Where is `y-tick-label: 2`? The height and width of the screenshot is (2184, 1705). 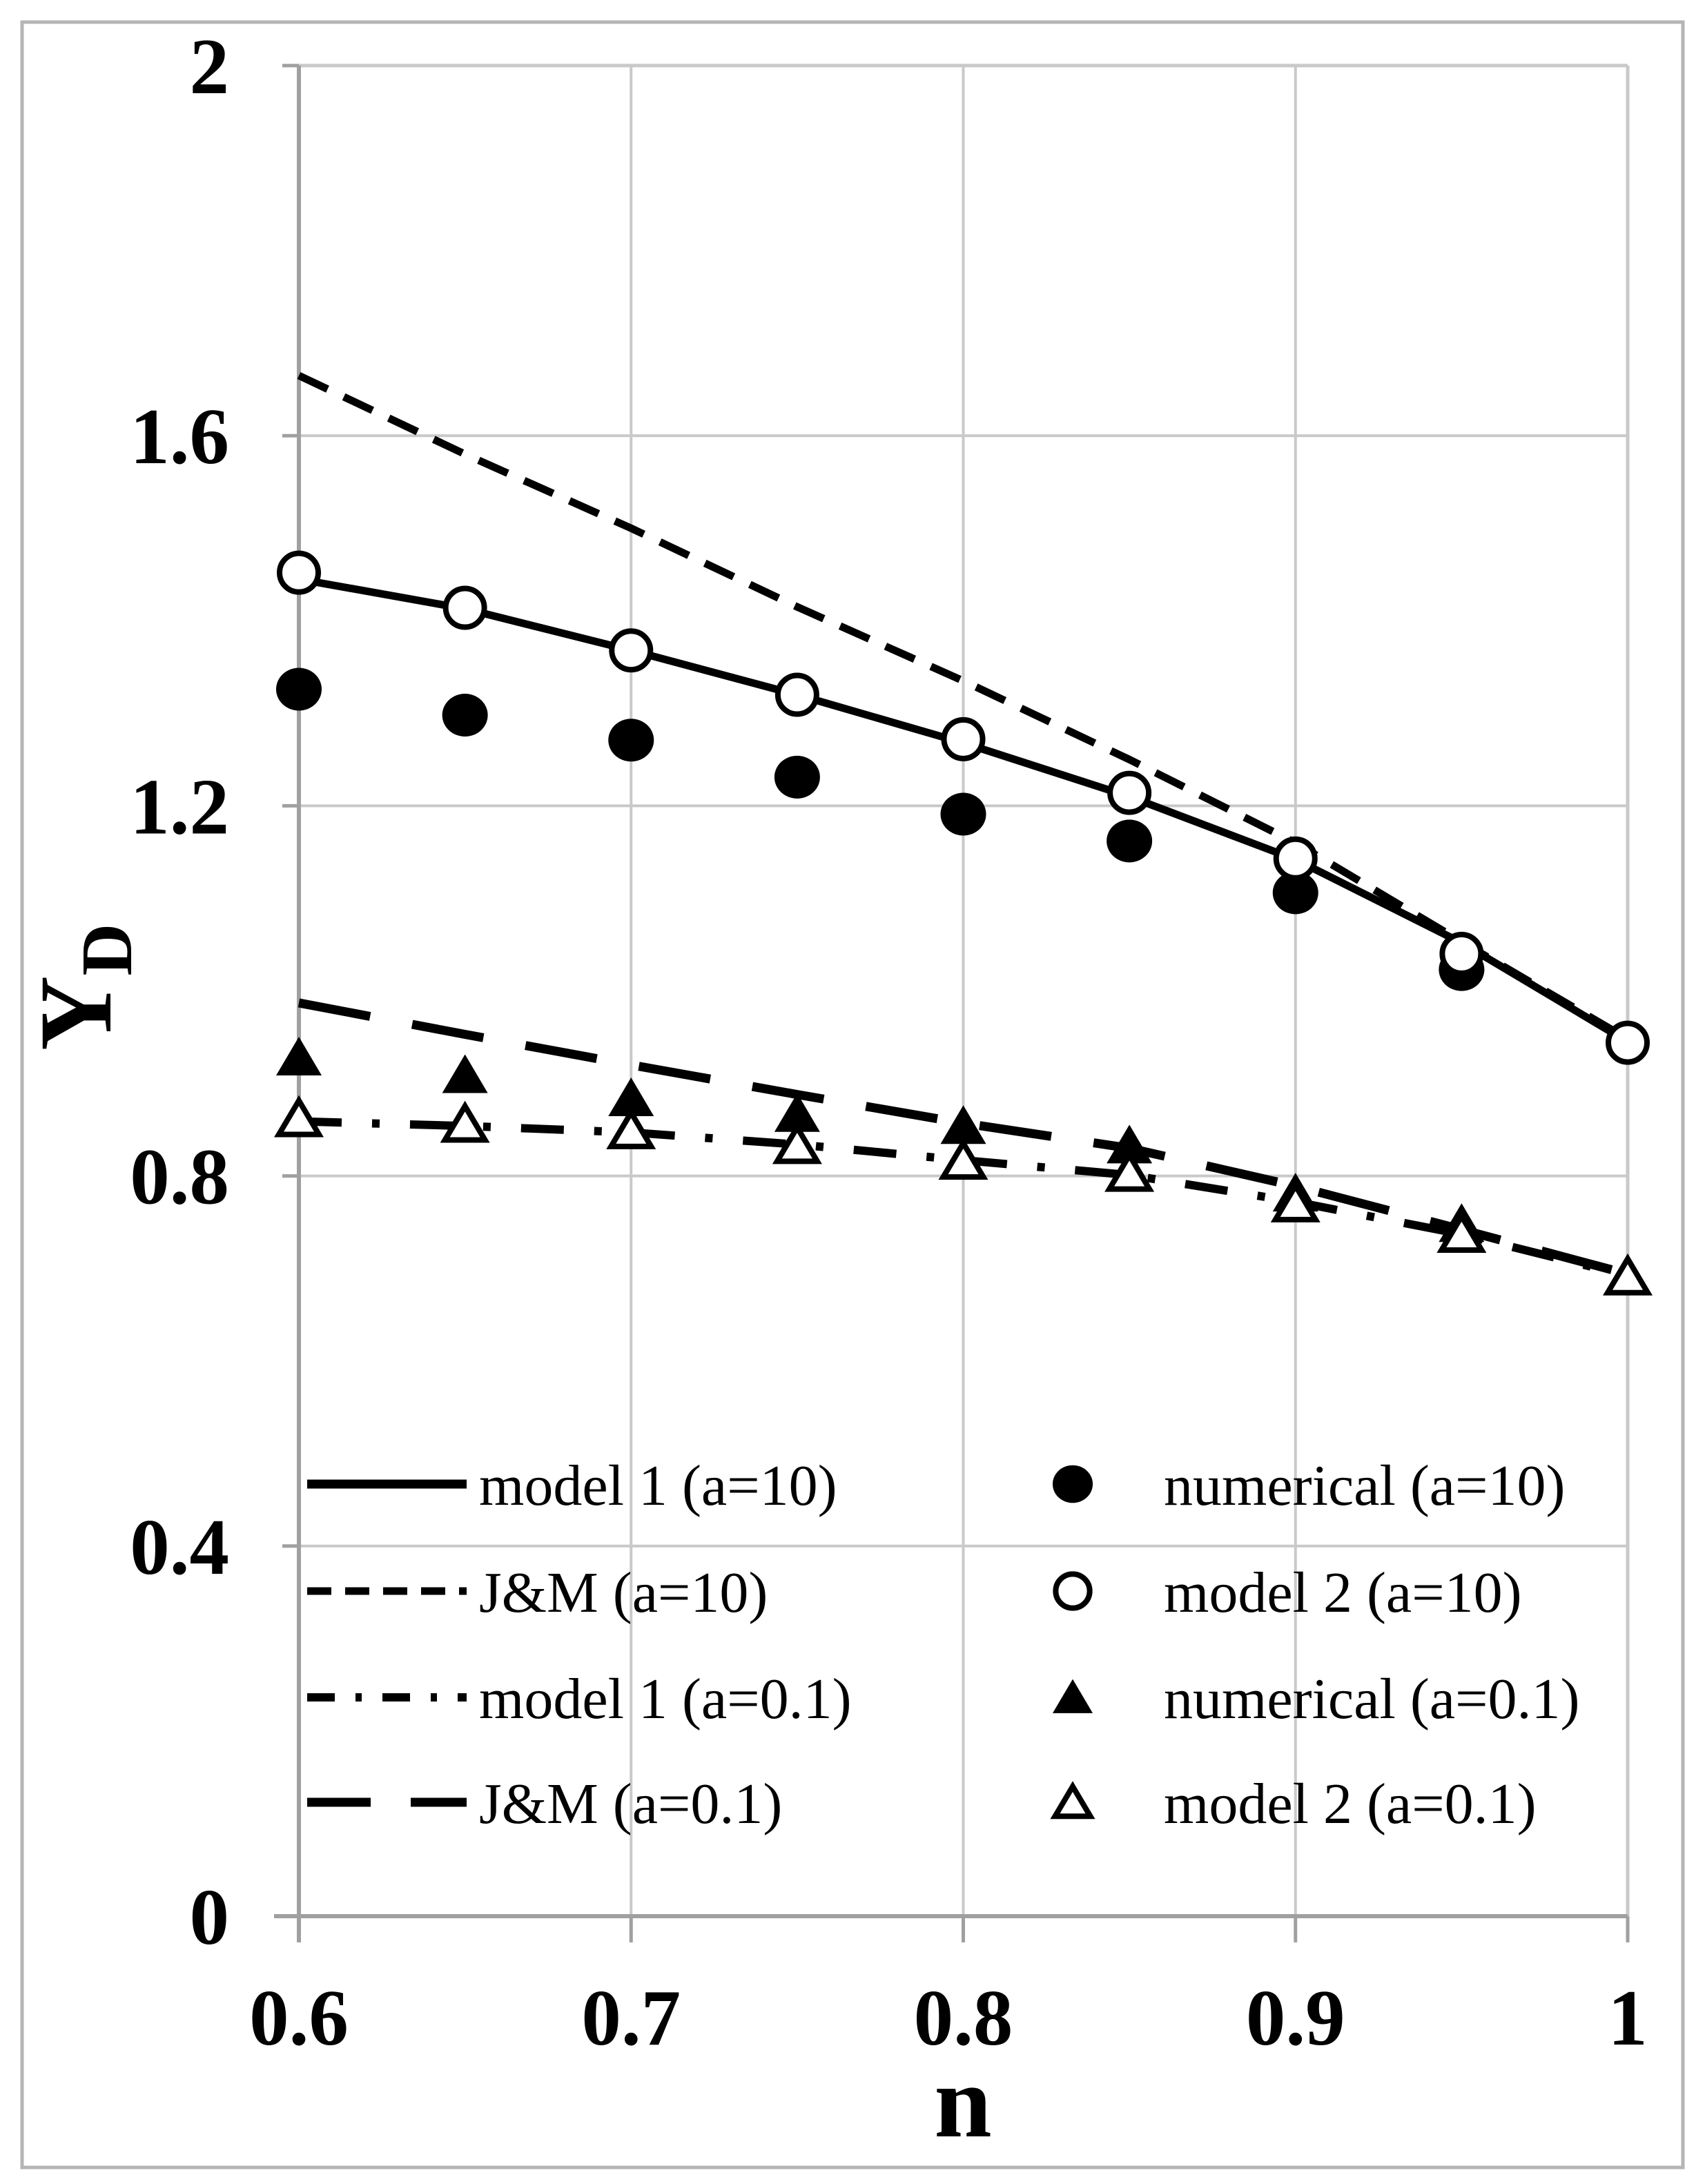
y-tick-label: 2 is located at coordinates (210, 66).